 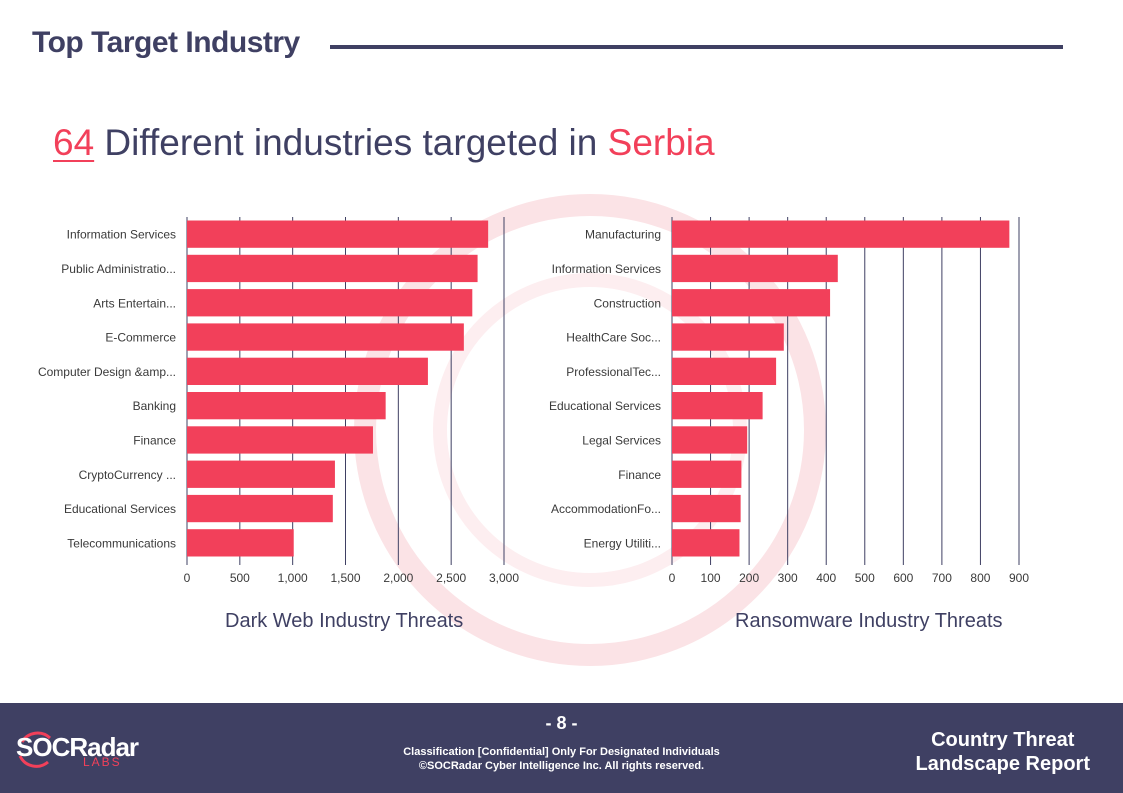 What do you see at coordinates (74, 142) in the screenshot?
I see `industry-count: 64` at bounding box center [74, 142].